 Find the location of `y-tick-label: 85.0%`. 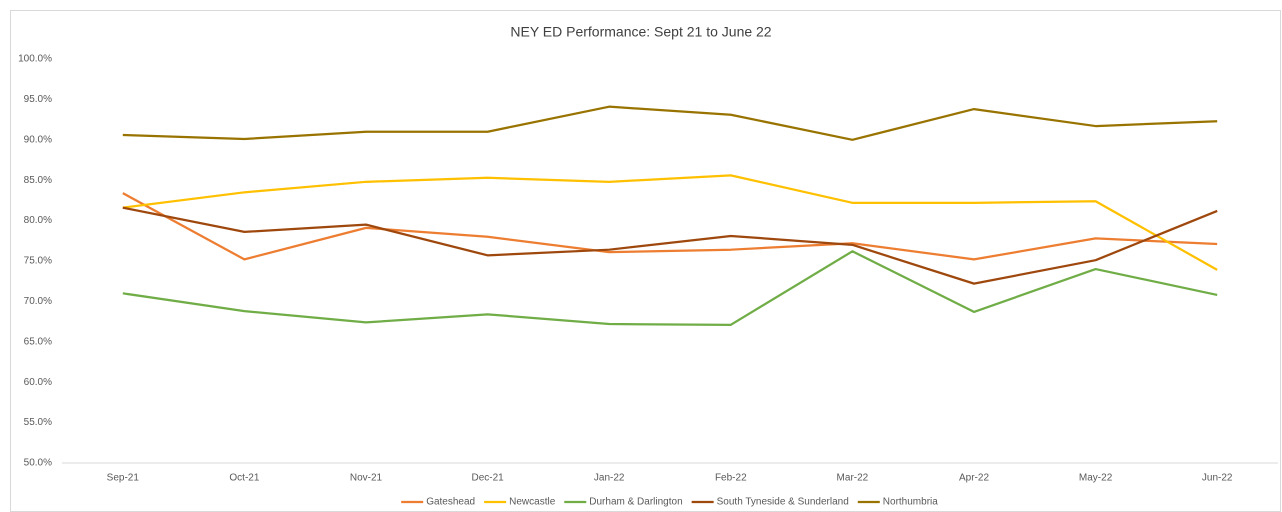

y-tick-label: 85.0% is located at coordinates (38, 180).